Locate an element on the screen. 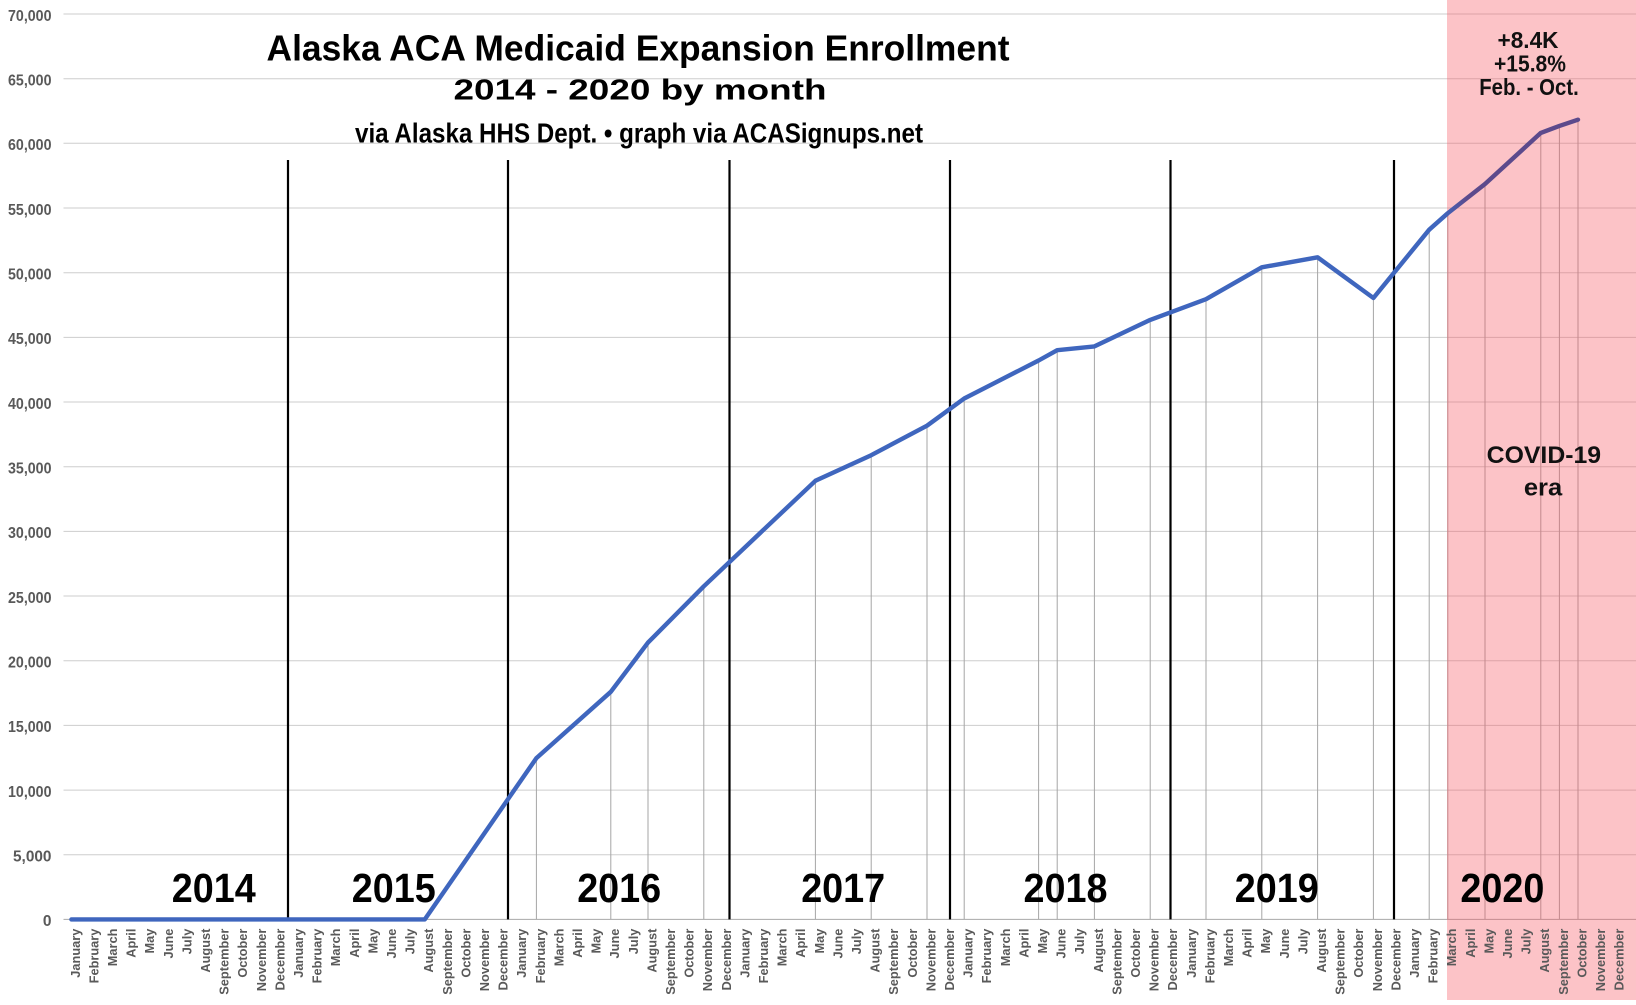 The image size is (1636, 1005). svg-text: COVID-19 is located at coordinates (1544, 455).